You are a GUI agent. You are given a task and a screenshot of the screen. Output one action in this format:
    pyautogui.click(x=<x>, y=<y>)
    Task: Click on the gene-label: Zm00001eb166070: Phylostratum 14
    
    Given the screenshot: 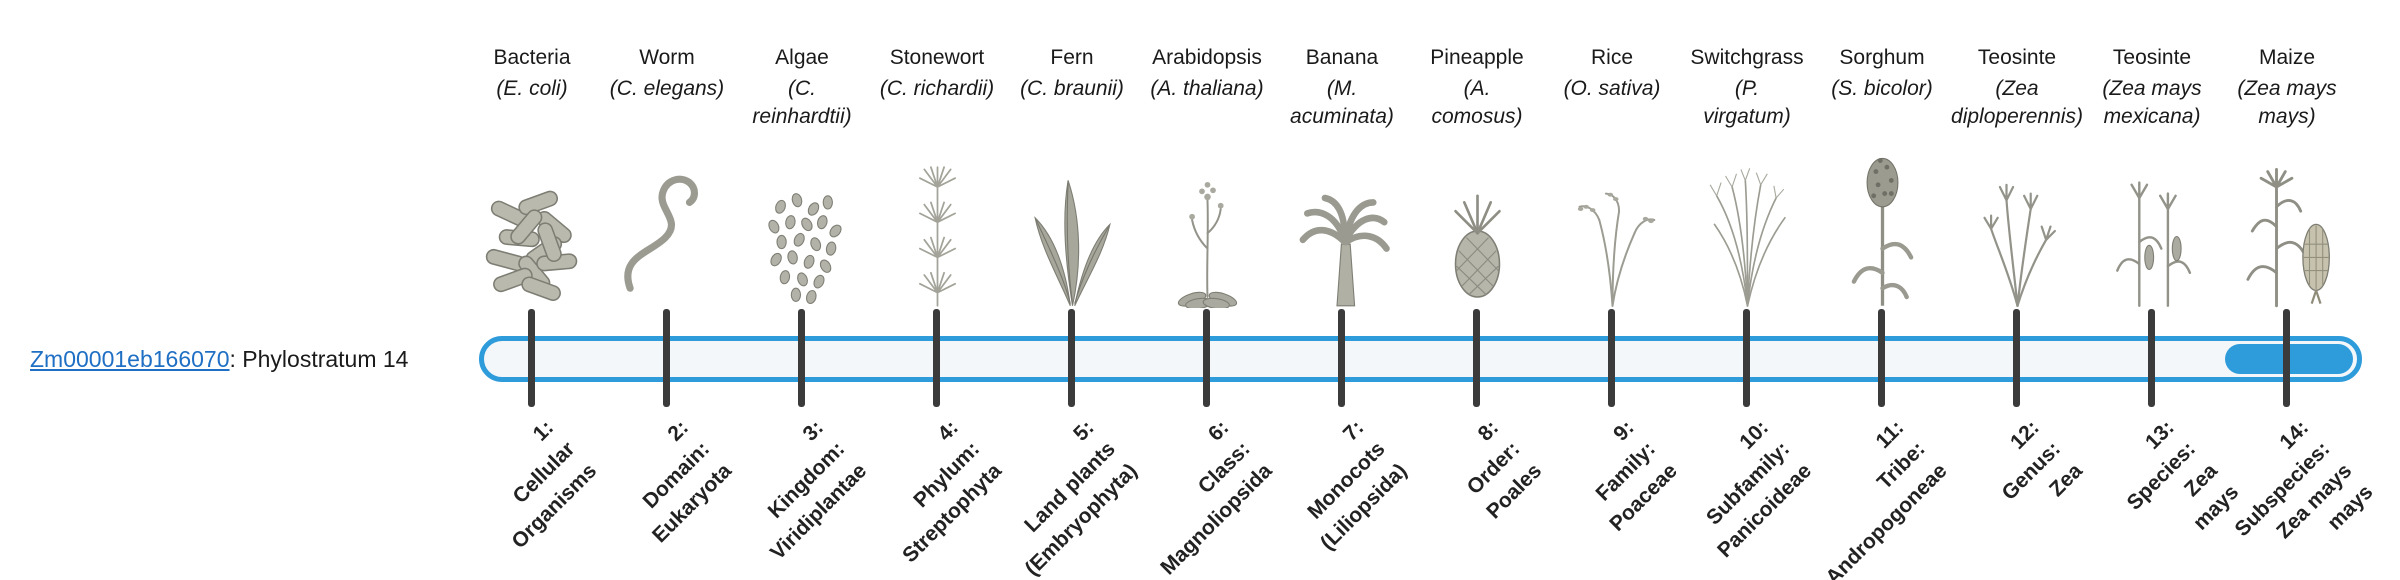 What is the action you would take?
    pyautogui.click(x=219, y=359)
    